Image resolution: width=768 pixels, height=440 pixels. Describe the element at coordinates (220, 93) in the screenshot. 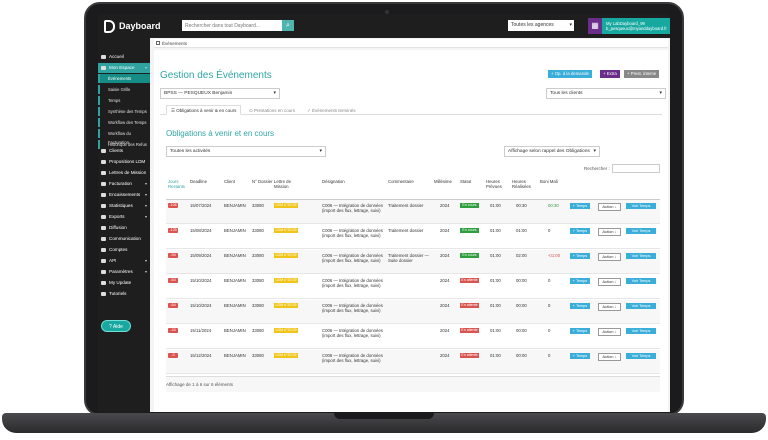

I see `collaborator-select: BPSS — PESQUEUX Benjamin ▾` at that location.